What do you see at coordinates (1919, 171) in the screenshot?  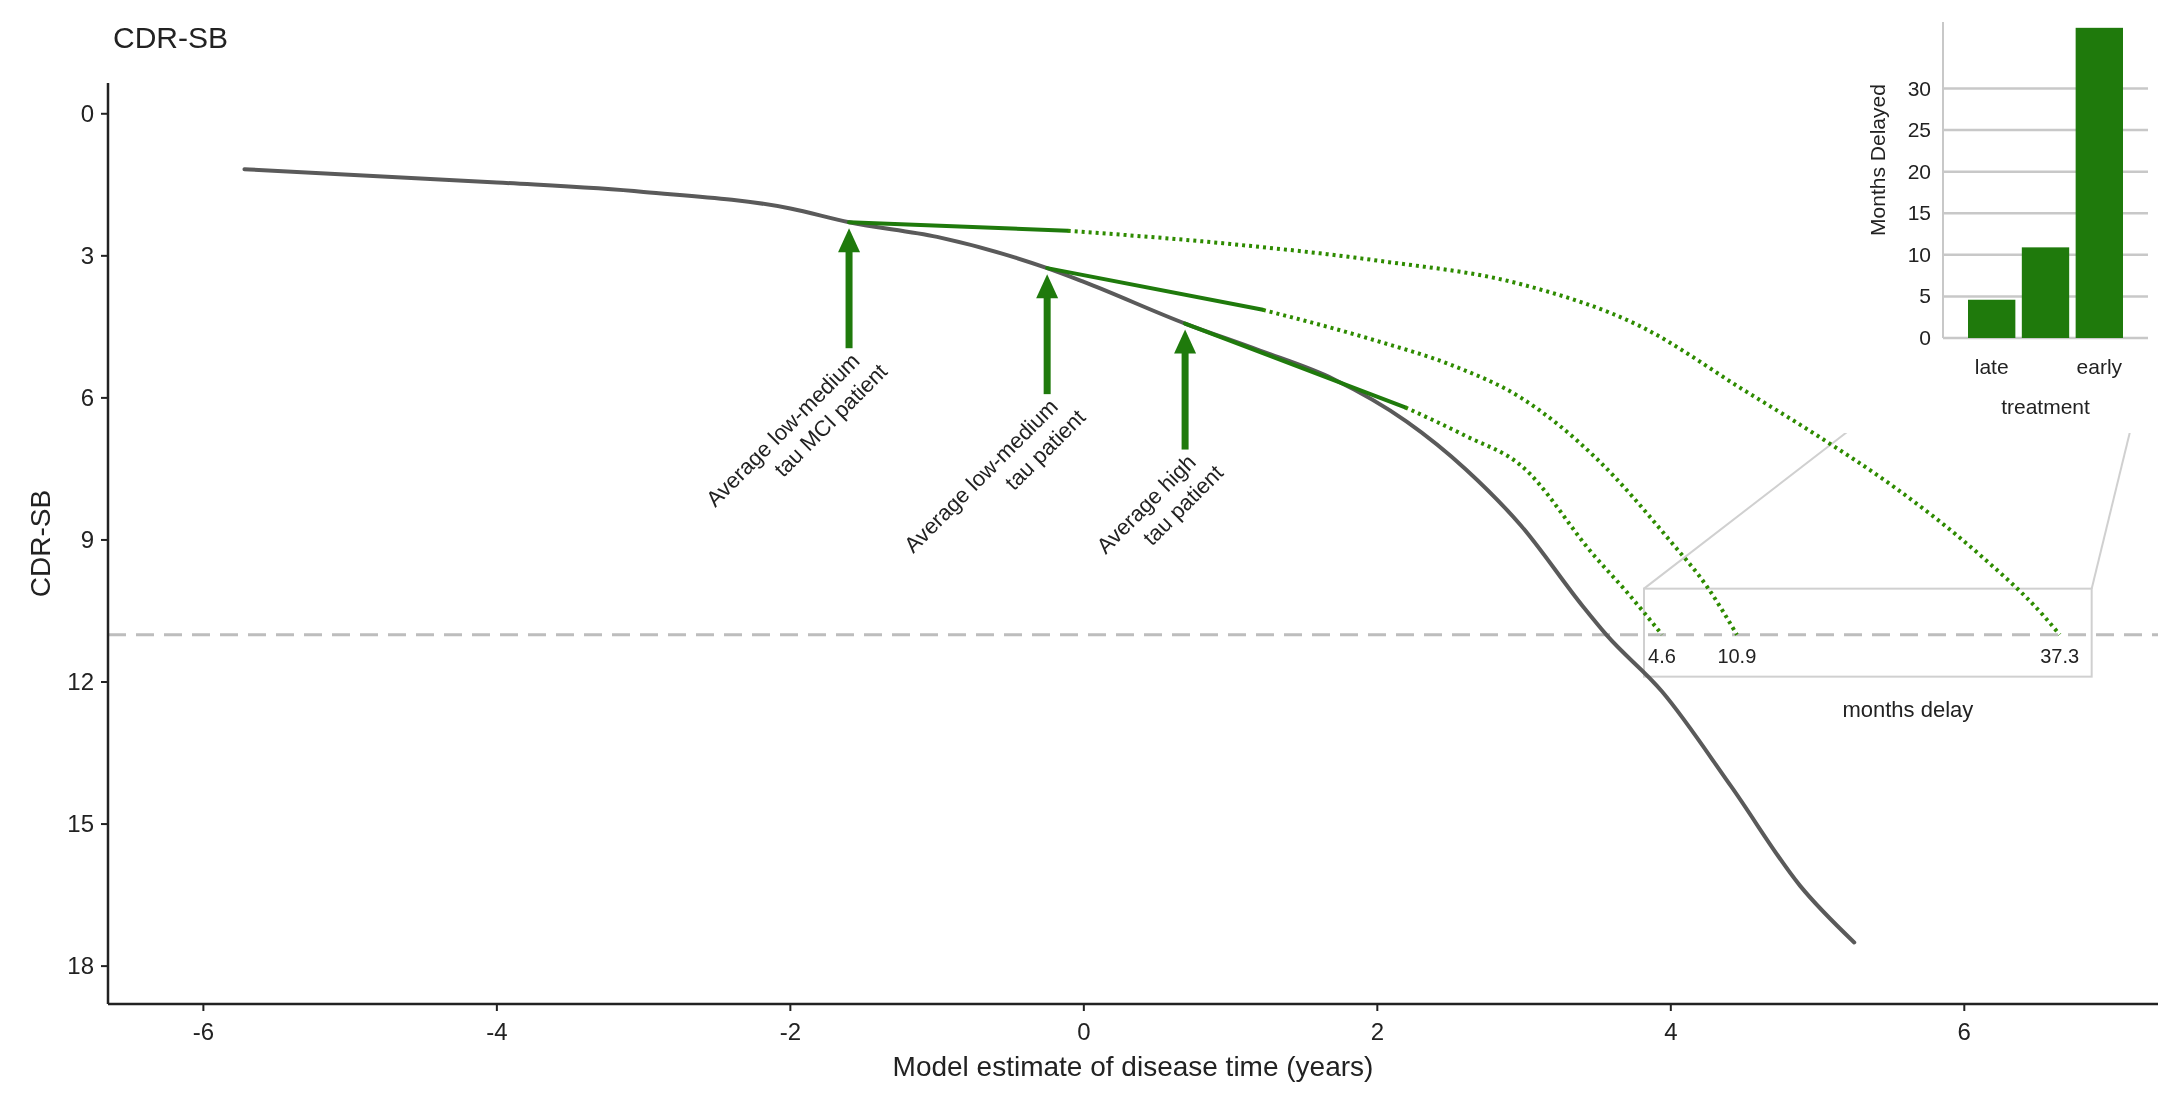 I see `y-tick-label: 20` at bounding box center [1919, 171].